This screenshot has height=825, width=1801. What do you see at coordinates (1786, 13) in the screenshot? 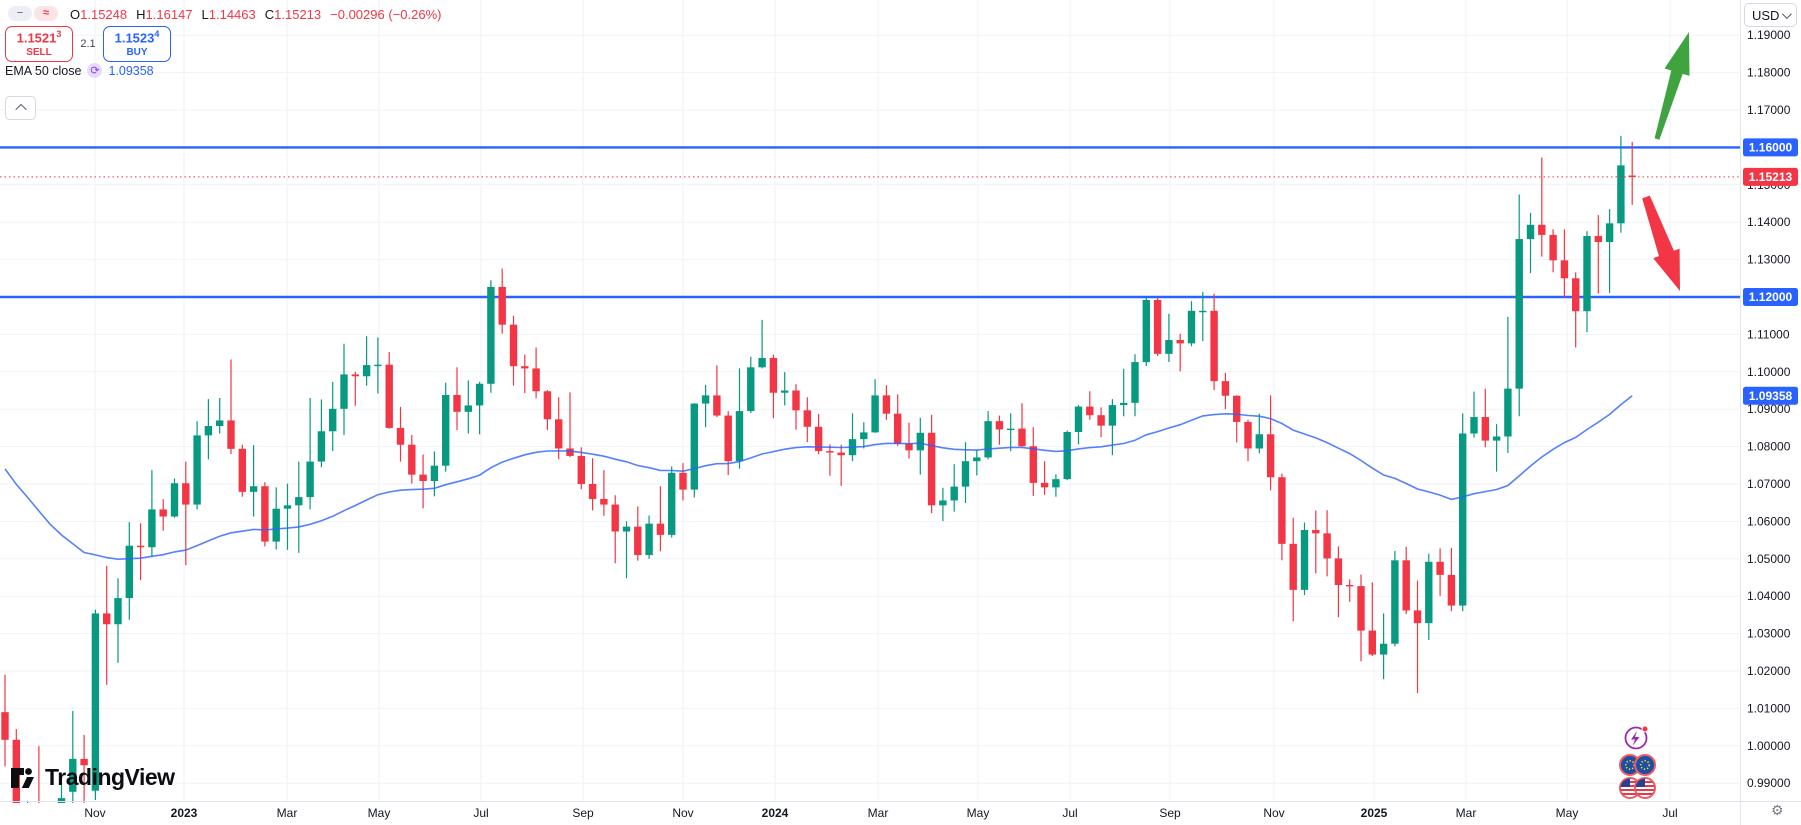
I see `chevron-down-icon` at bounding box center [1786, 13].